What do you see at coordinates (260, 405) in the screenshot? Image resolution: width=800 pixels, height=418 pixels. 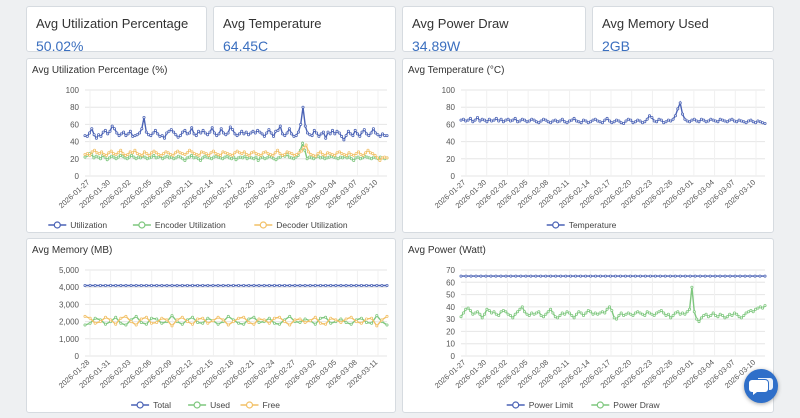 I see `legend-item-free: Free` at bounding box center [260, 405].